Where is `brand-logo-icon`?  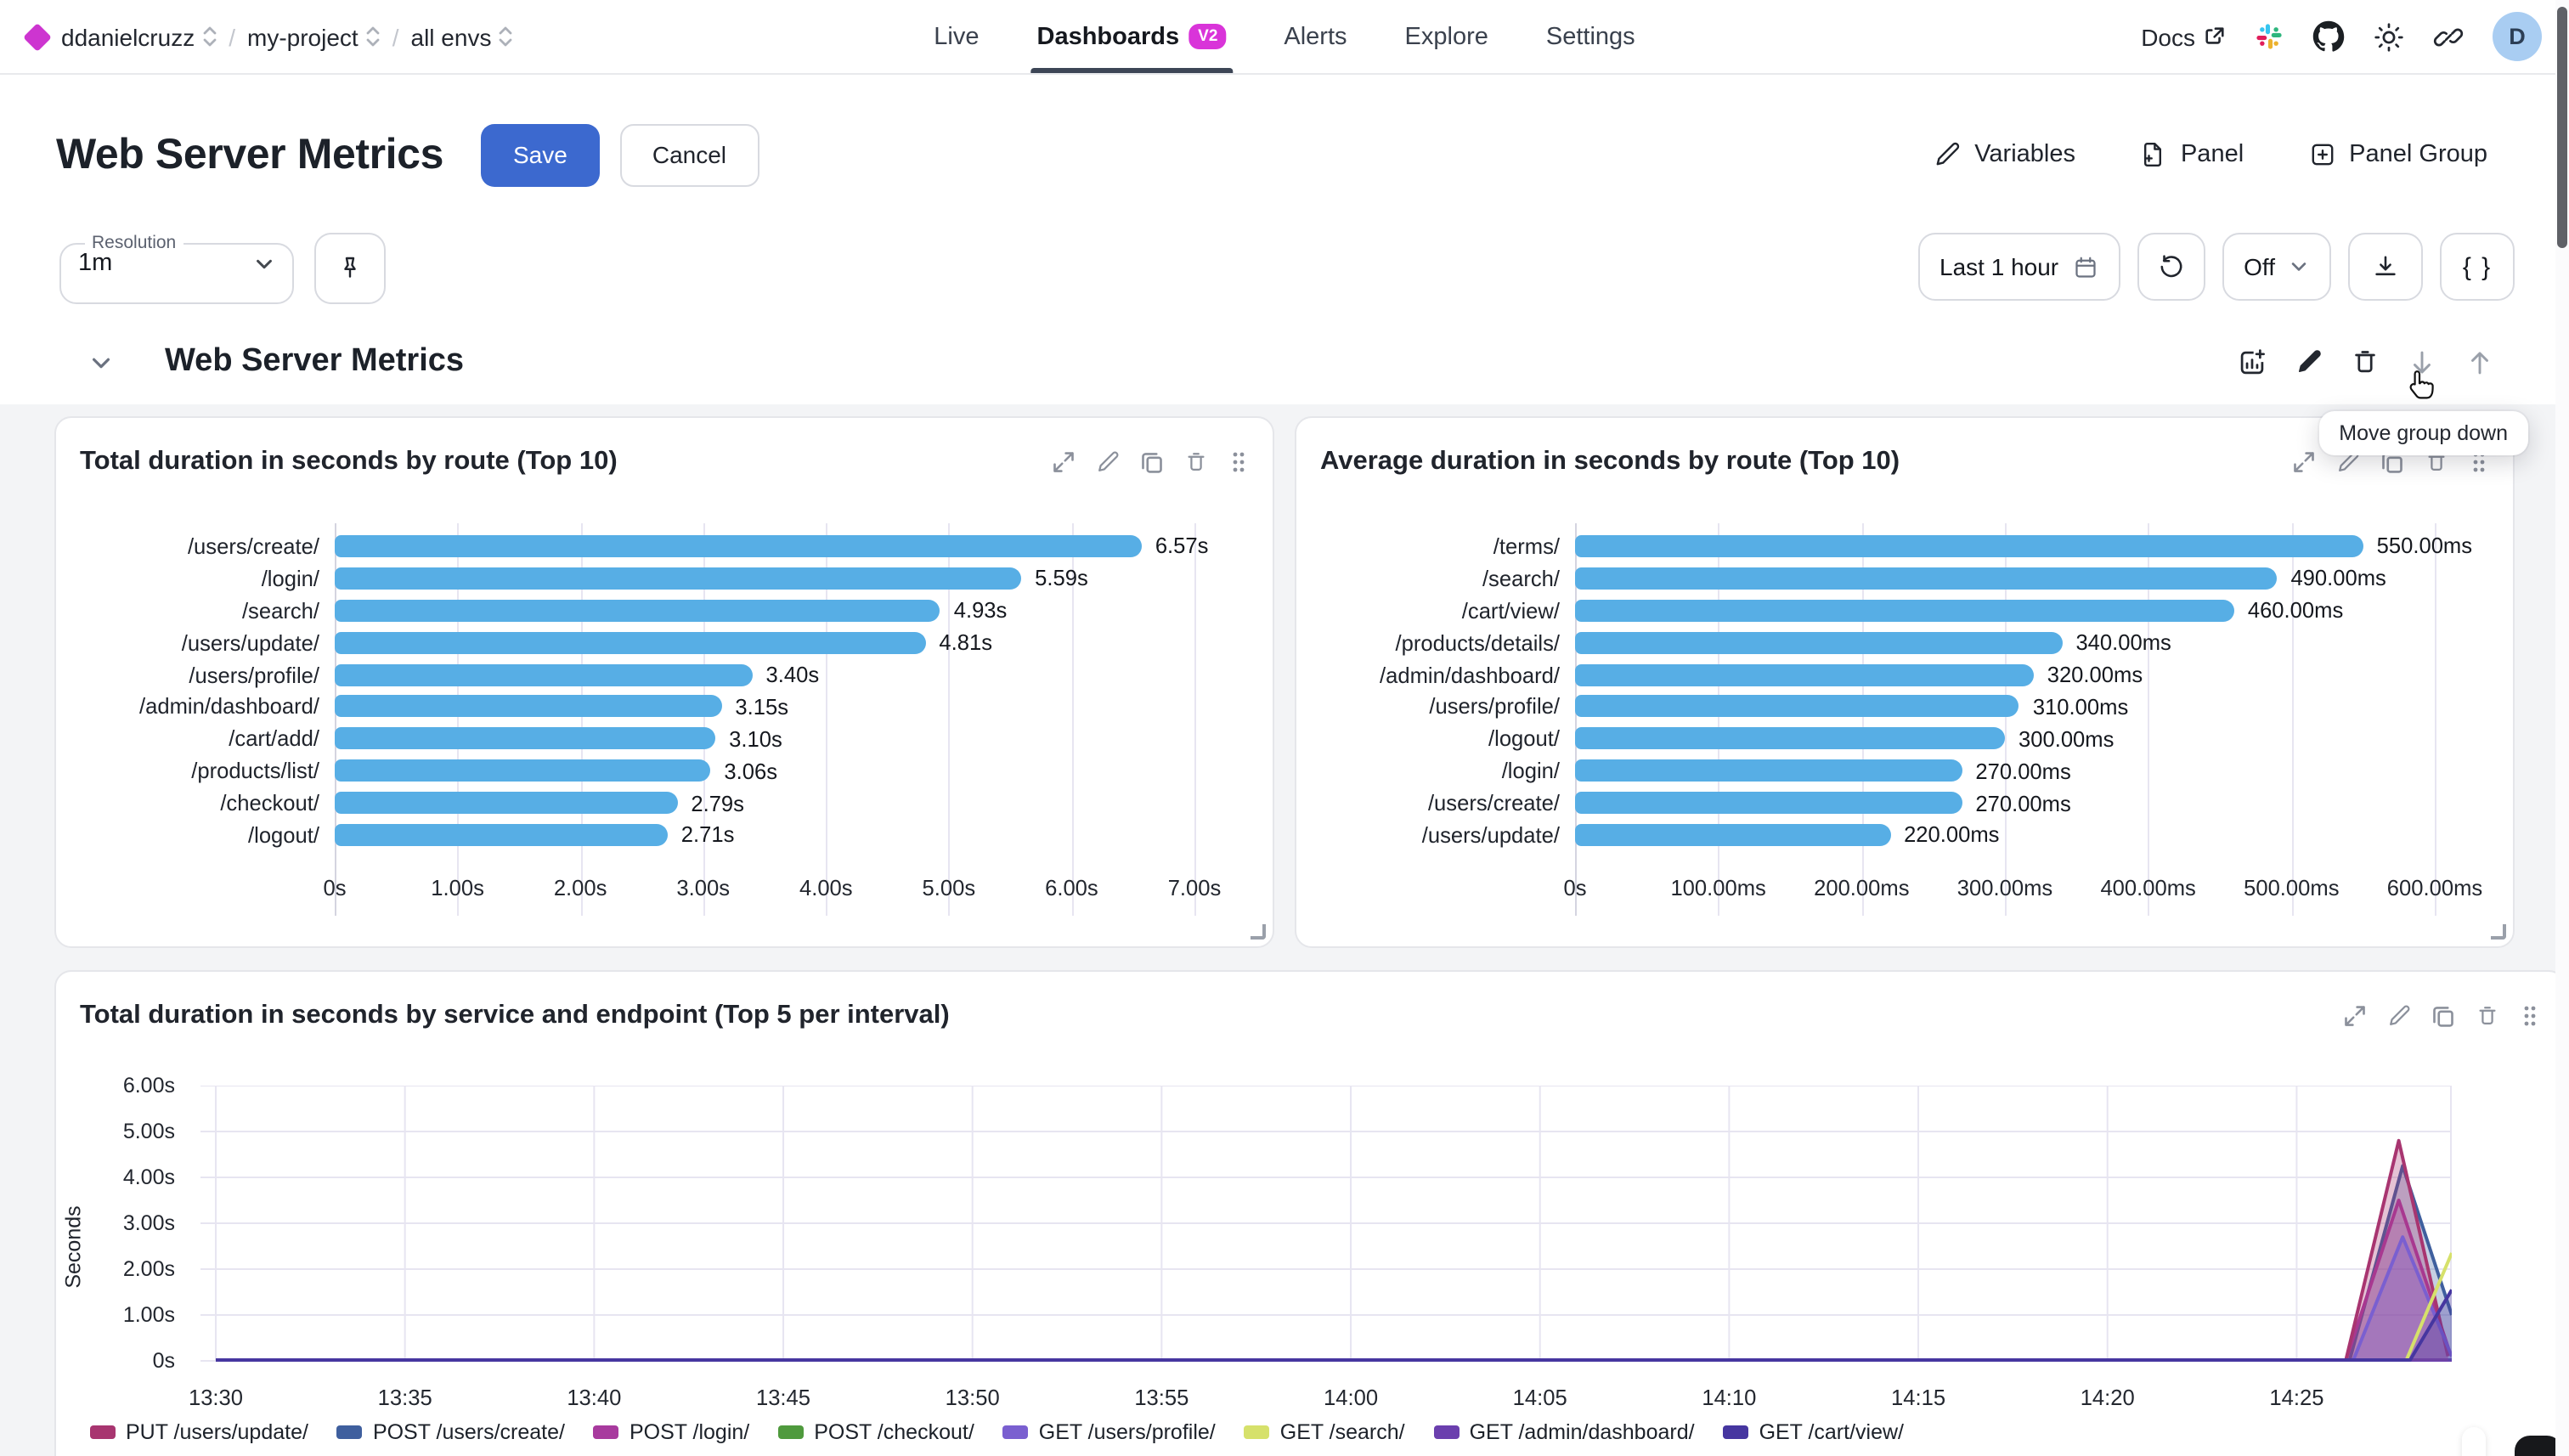 brand-logo-icon is located at coordinates (38, 36).